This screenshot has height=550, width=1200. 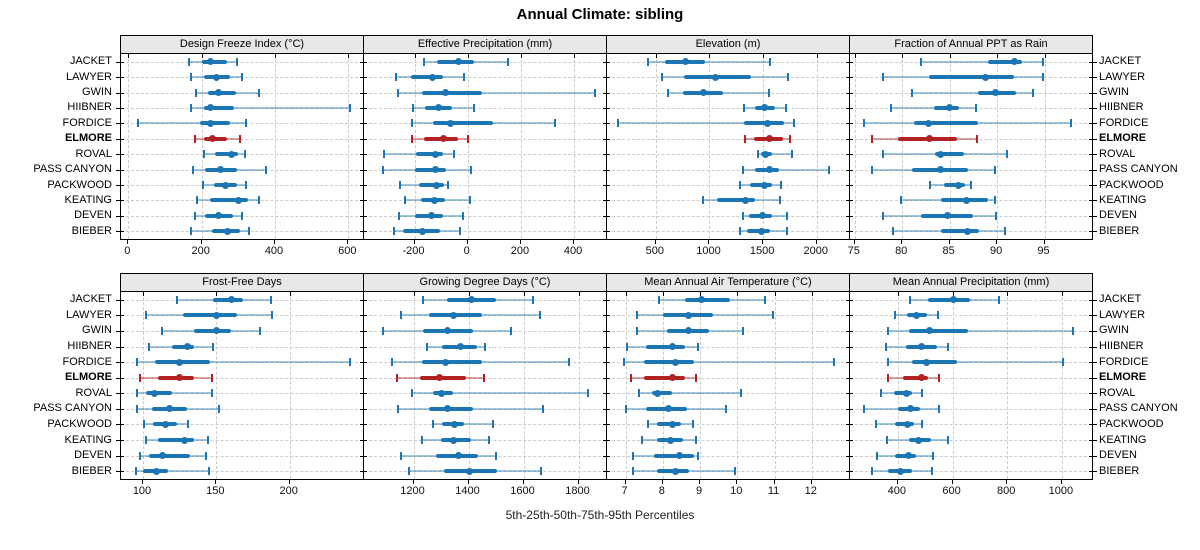 What do you see at coordinates (1123, 439) in the screenshot?
I see `station-label-right: KEATING` at bounding box center [1123, 439].